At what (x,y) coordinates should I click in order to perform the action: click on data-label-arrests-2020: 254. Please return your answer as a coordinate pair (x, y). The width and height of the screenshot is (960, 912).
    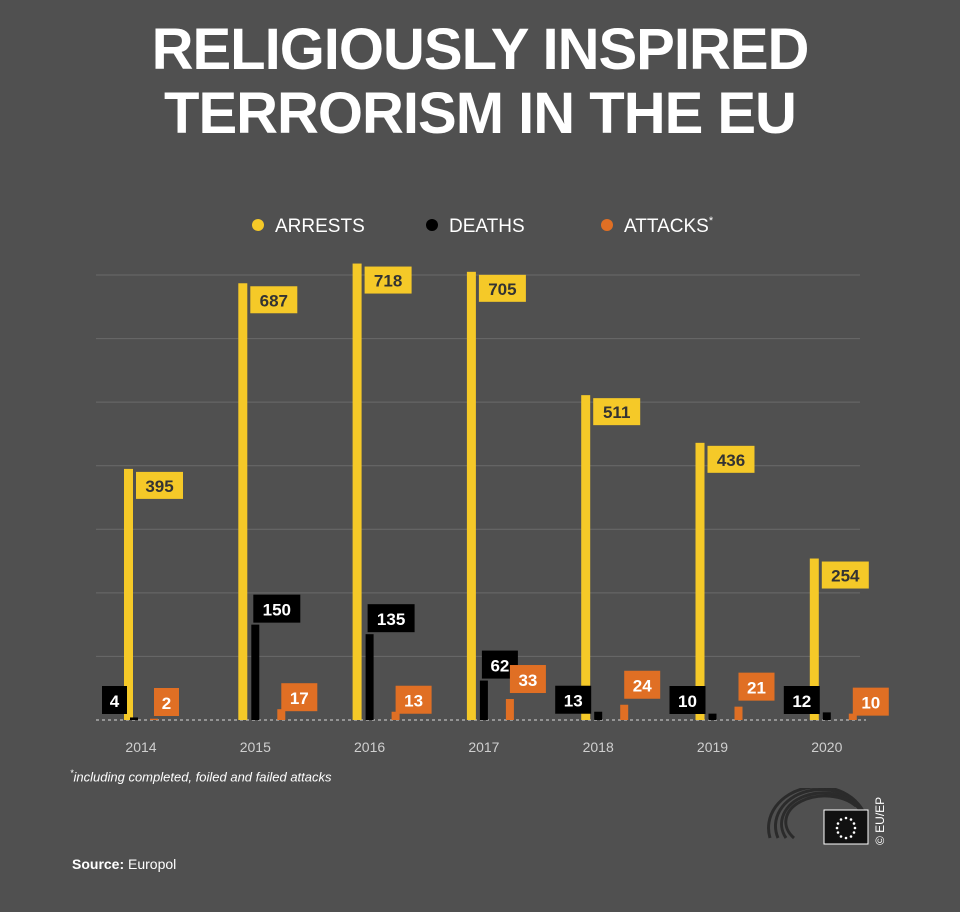
    Looking at the image, I should click on (845, 576).